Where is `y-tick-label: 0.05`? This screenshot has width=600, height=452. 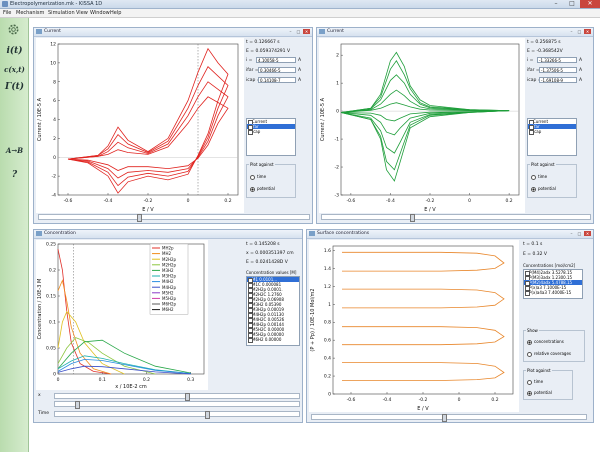 y-tick-label: 0.05 is located at coordinates (51, 349).